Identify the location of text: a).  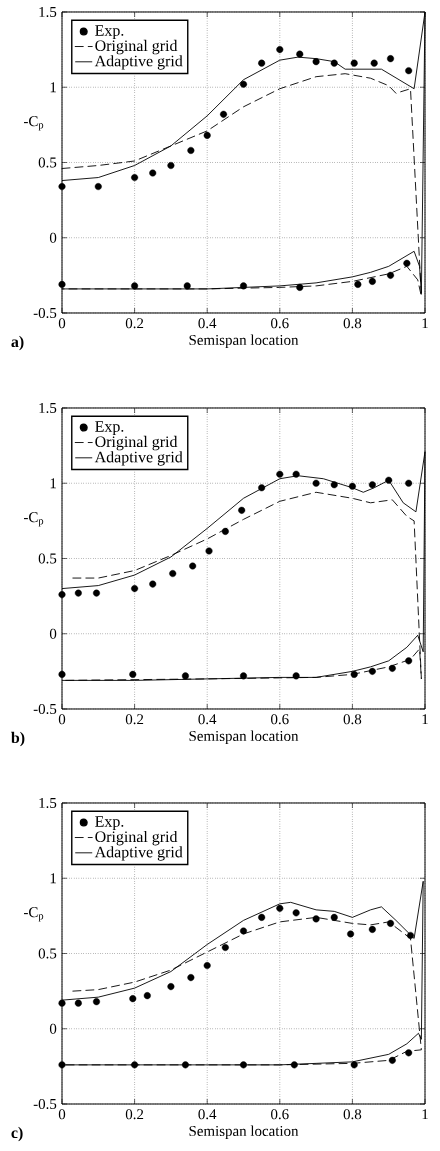
(17, 343).